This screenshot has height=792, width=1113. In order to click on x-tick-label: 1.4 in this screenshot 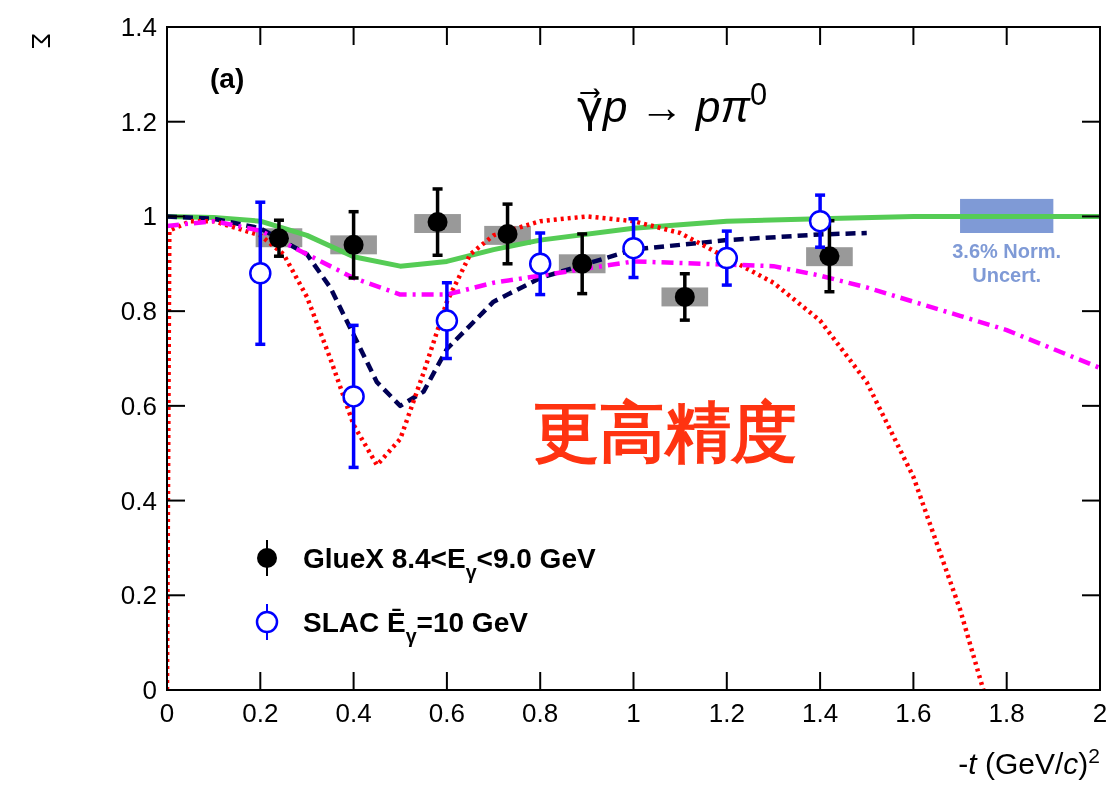, I will do `click(820, 713)`.